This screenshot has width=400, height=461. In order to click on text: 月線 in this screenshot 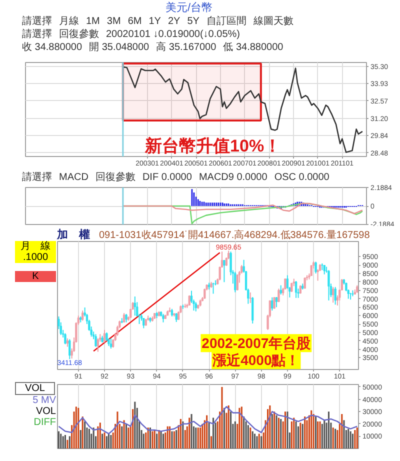, I will do `click(69, 21)`.